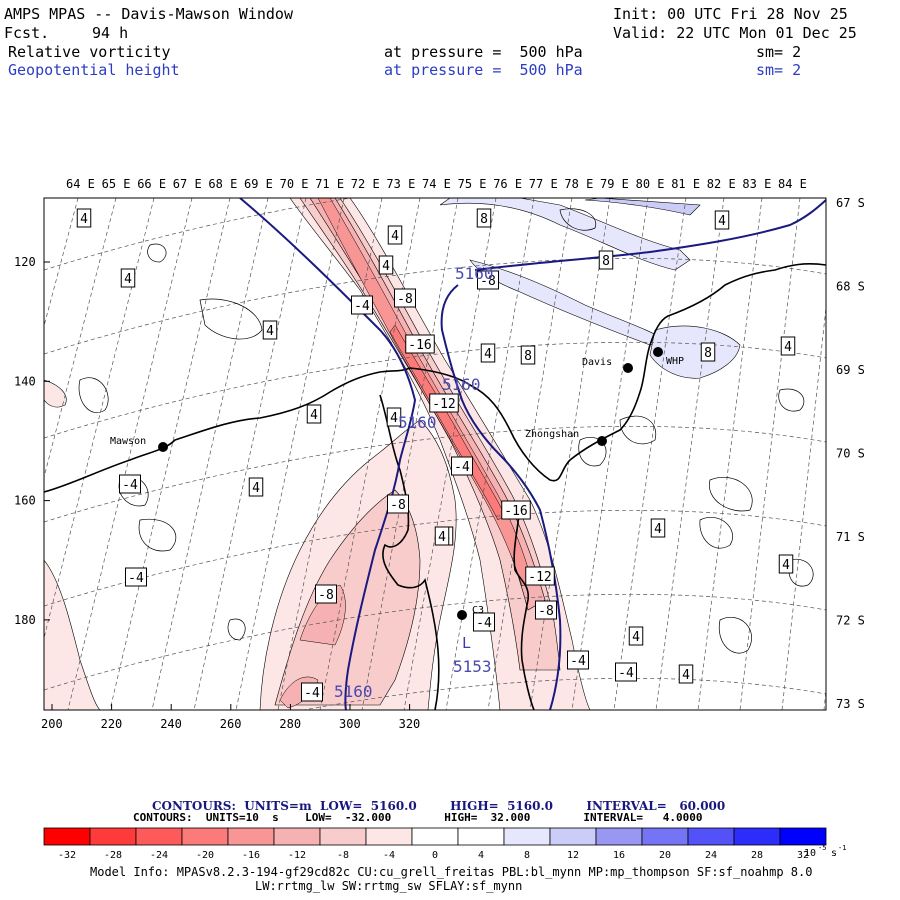 This screenshot has width=900, height=900. What do you see at coordinates (472, 184) in the screenshot?
I see `longitude-label: 75 E` at bounding box center [472, 184].